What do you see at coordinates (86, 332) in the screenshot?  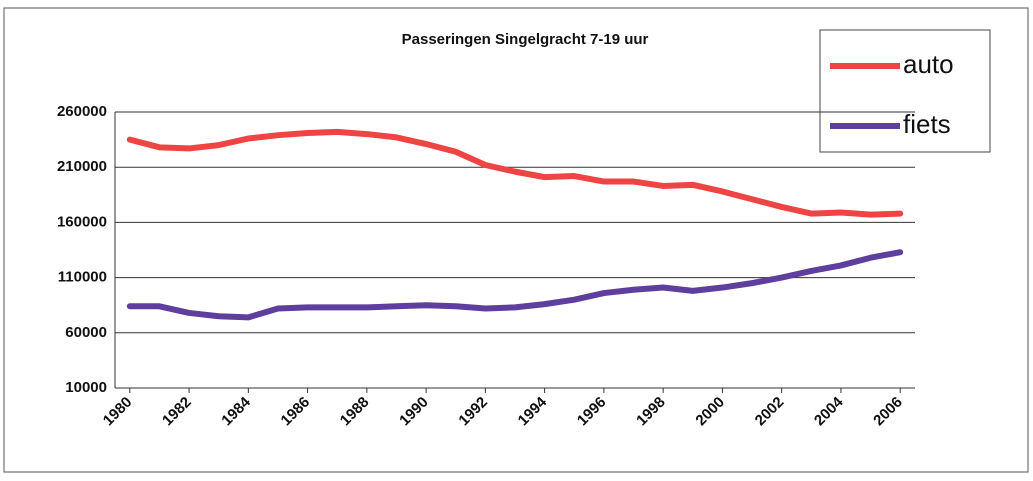 I see `y-tick-label: 60000` at bounding box center [86, 332].